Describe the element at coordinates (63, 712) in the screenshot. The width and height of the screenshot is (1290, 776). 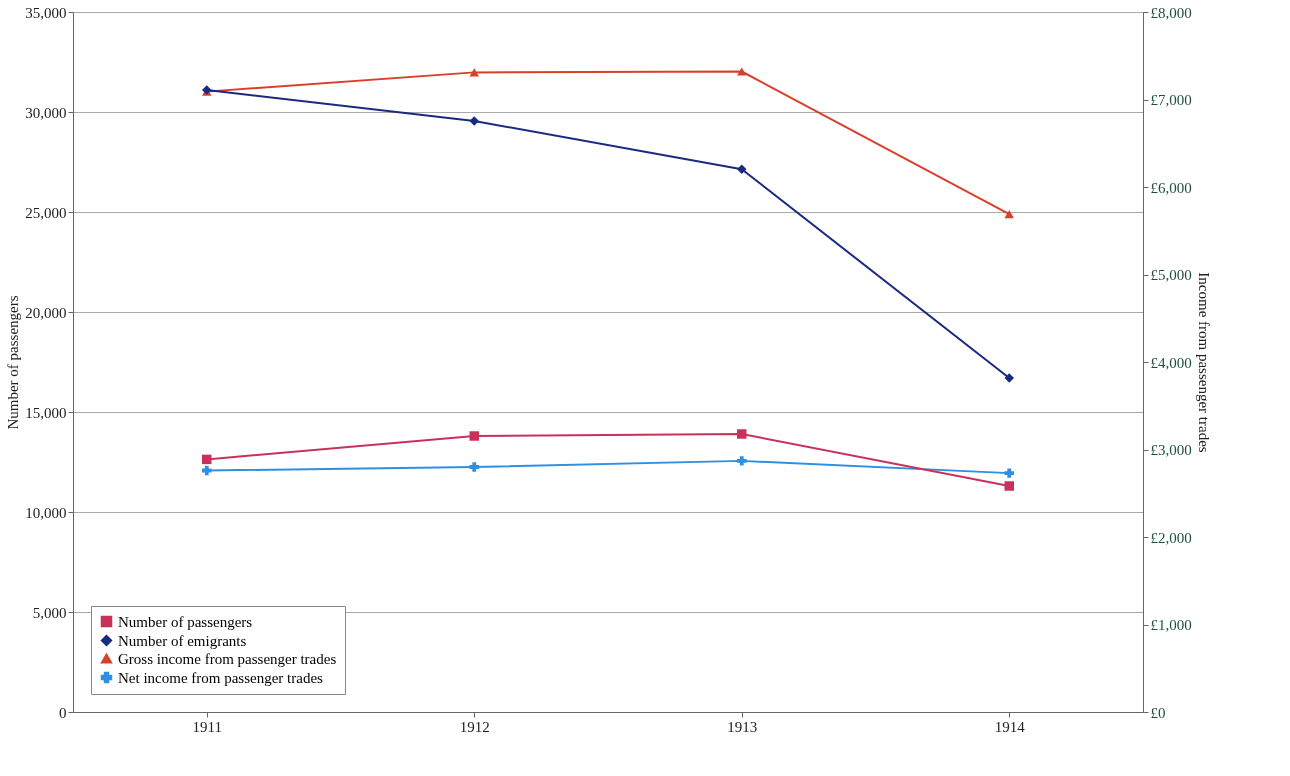
I see `y-tick-label: 0` at that location.